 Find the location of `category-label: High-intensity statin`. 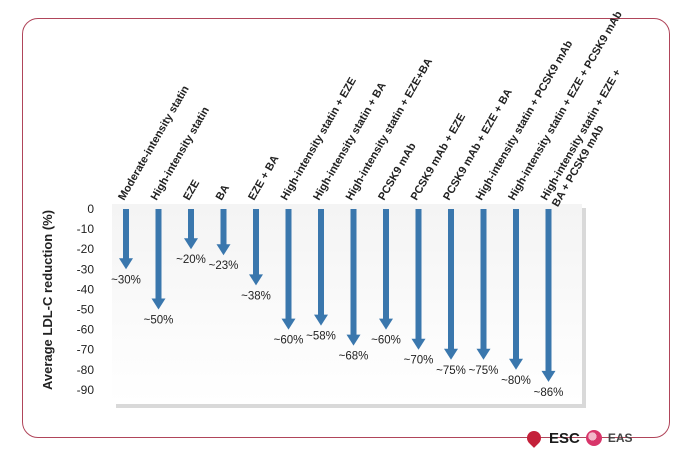

category-label: High-intensity statin is located at coordinates (180, 154).